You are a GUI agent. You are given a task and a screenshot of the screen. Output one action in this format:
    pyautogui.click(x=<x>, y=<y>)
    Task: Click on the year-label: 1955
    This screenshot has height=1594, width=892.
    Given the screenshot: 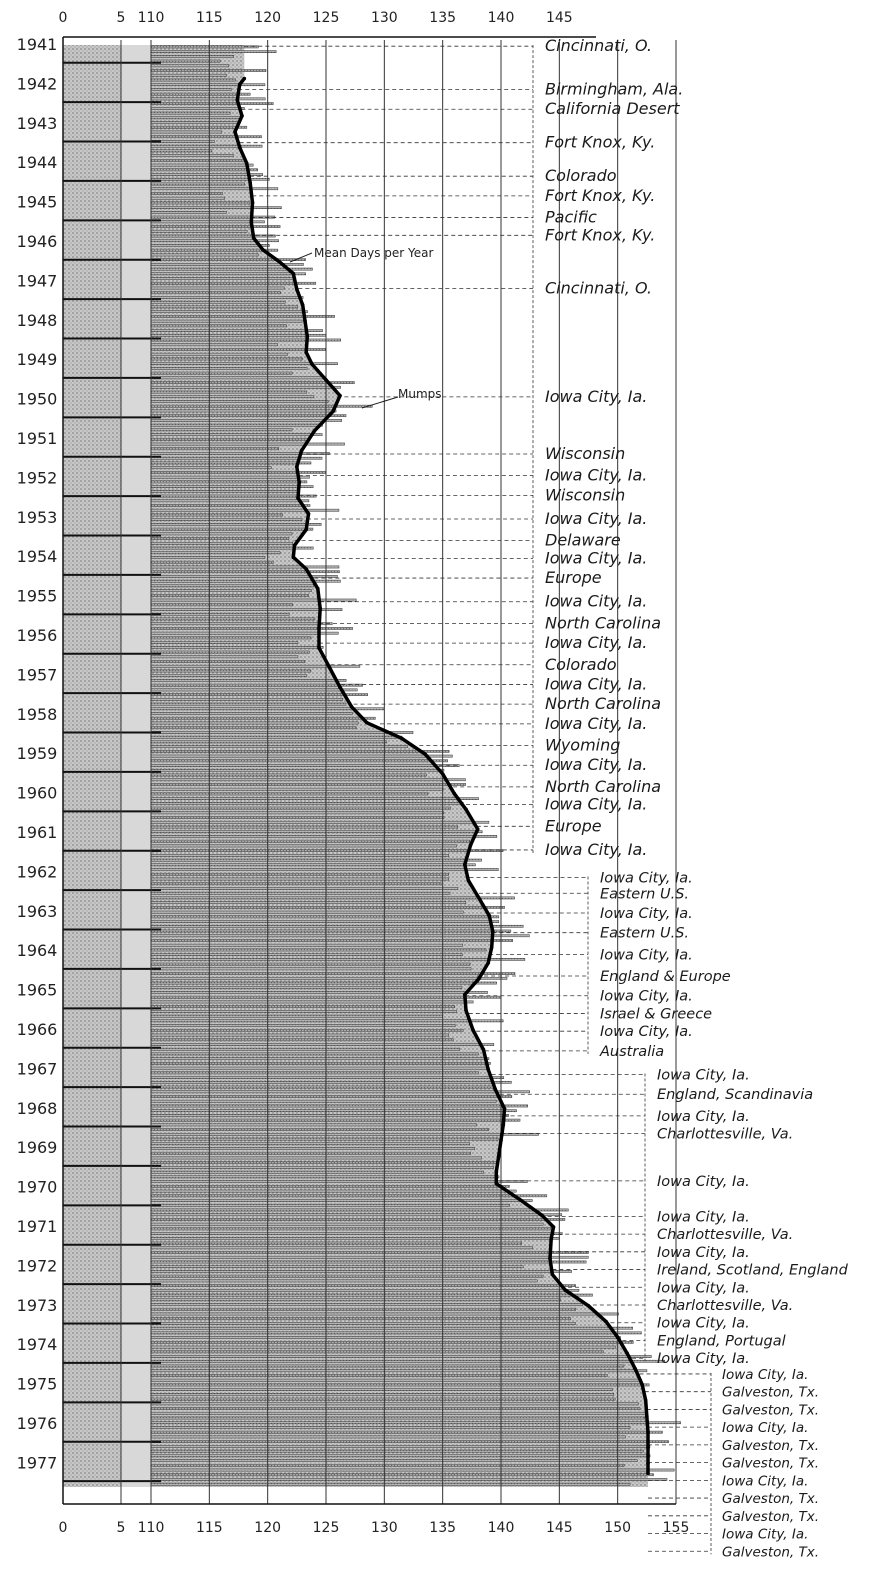 What is the action you would take?
    pyautogui.click(x=37, y=596)
    